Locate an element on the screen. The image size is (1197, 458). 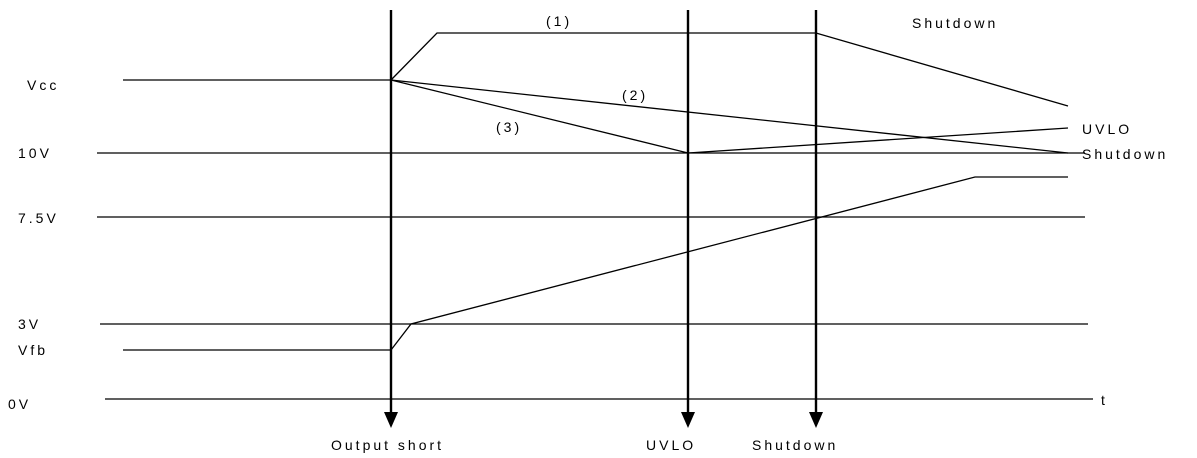
label-vcc: Vcc is located at coordinates (43, 85).